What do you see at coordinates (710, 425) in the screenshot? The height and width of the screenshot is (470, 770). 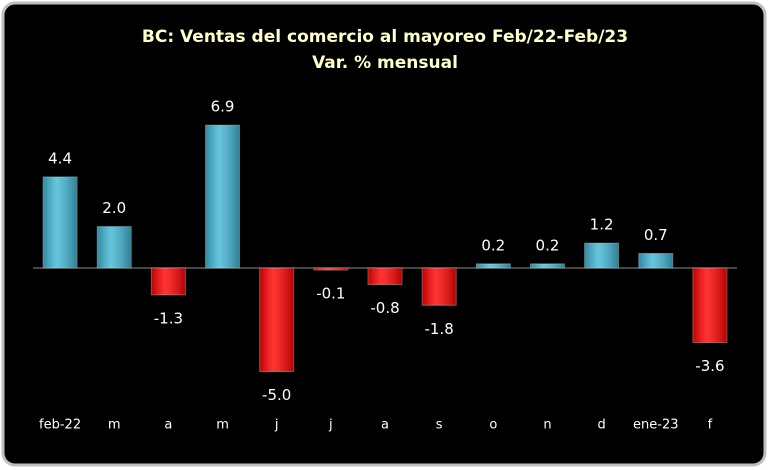 I see `x-tick-label: f` at bounding box center [710, 425].